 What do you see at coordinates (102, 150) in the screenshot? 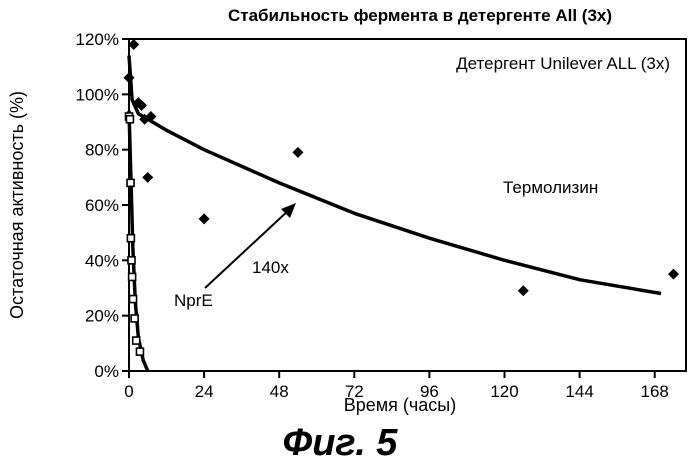
I see `y-tick-label: 80%` at bounding box center [102, 150].